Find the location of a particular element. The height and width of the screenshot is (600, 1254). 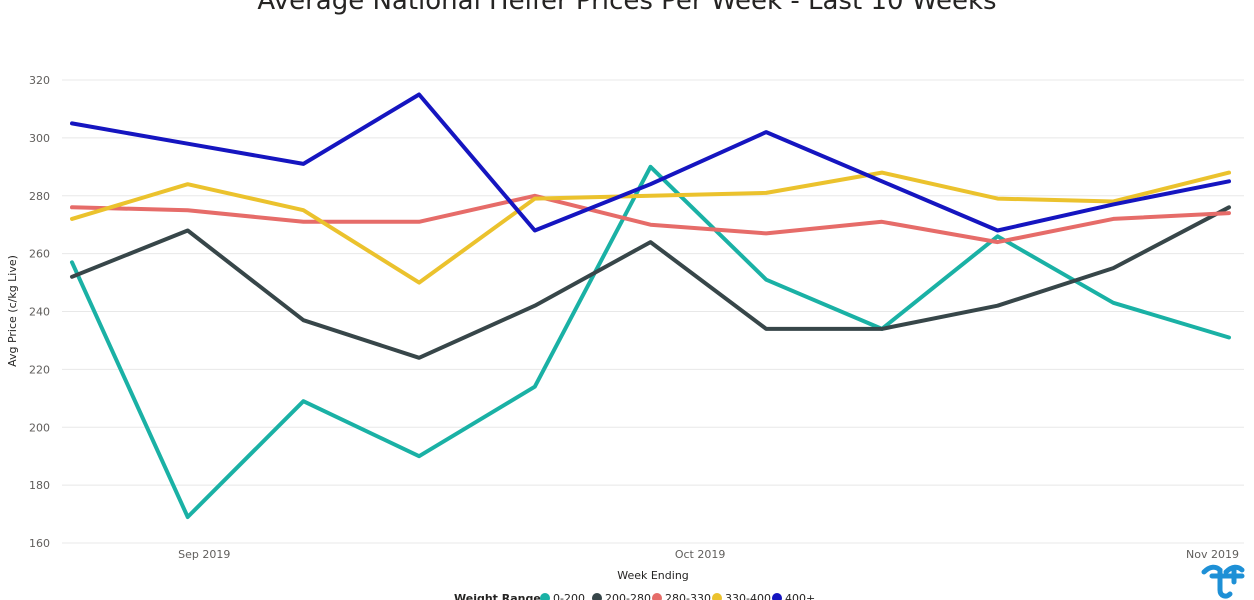

legend-label: 280-330 is located at coordinates (688, 596).